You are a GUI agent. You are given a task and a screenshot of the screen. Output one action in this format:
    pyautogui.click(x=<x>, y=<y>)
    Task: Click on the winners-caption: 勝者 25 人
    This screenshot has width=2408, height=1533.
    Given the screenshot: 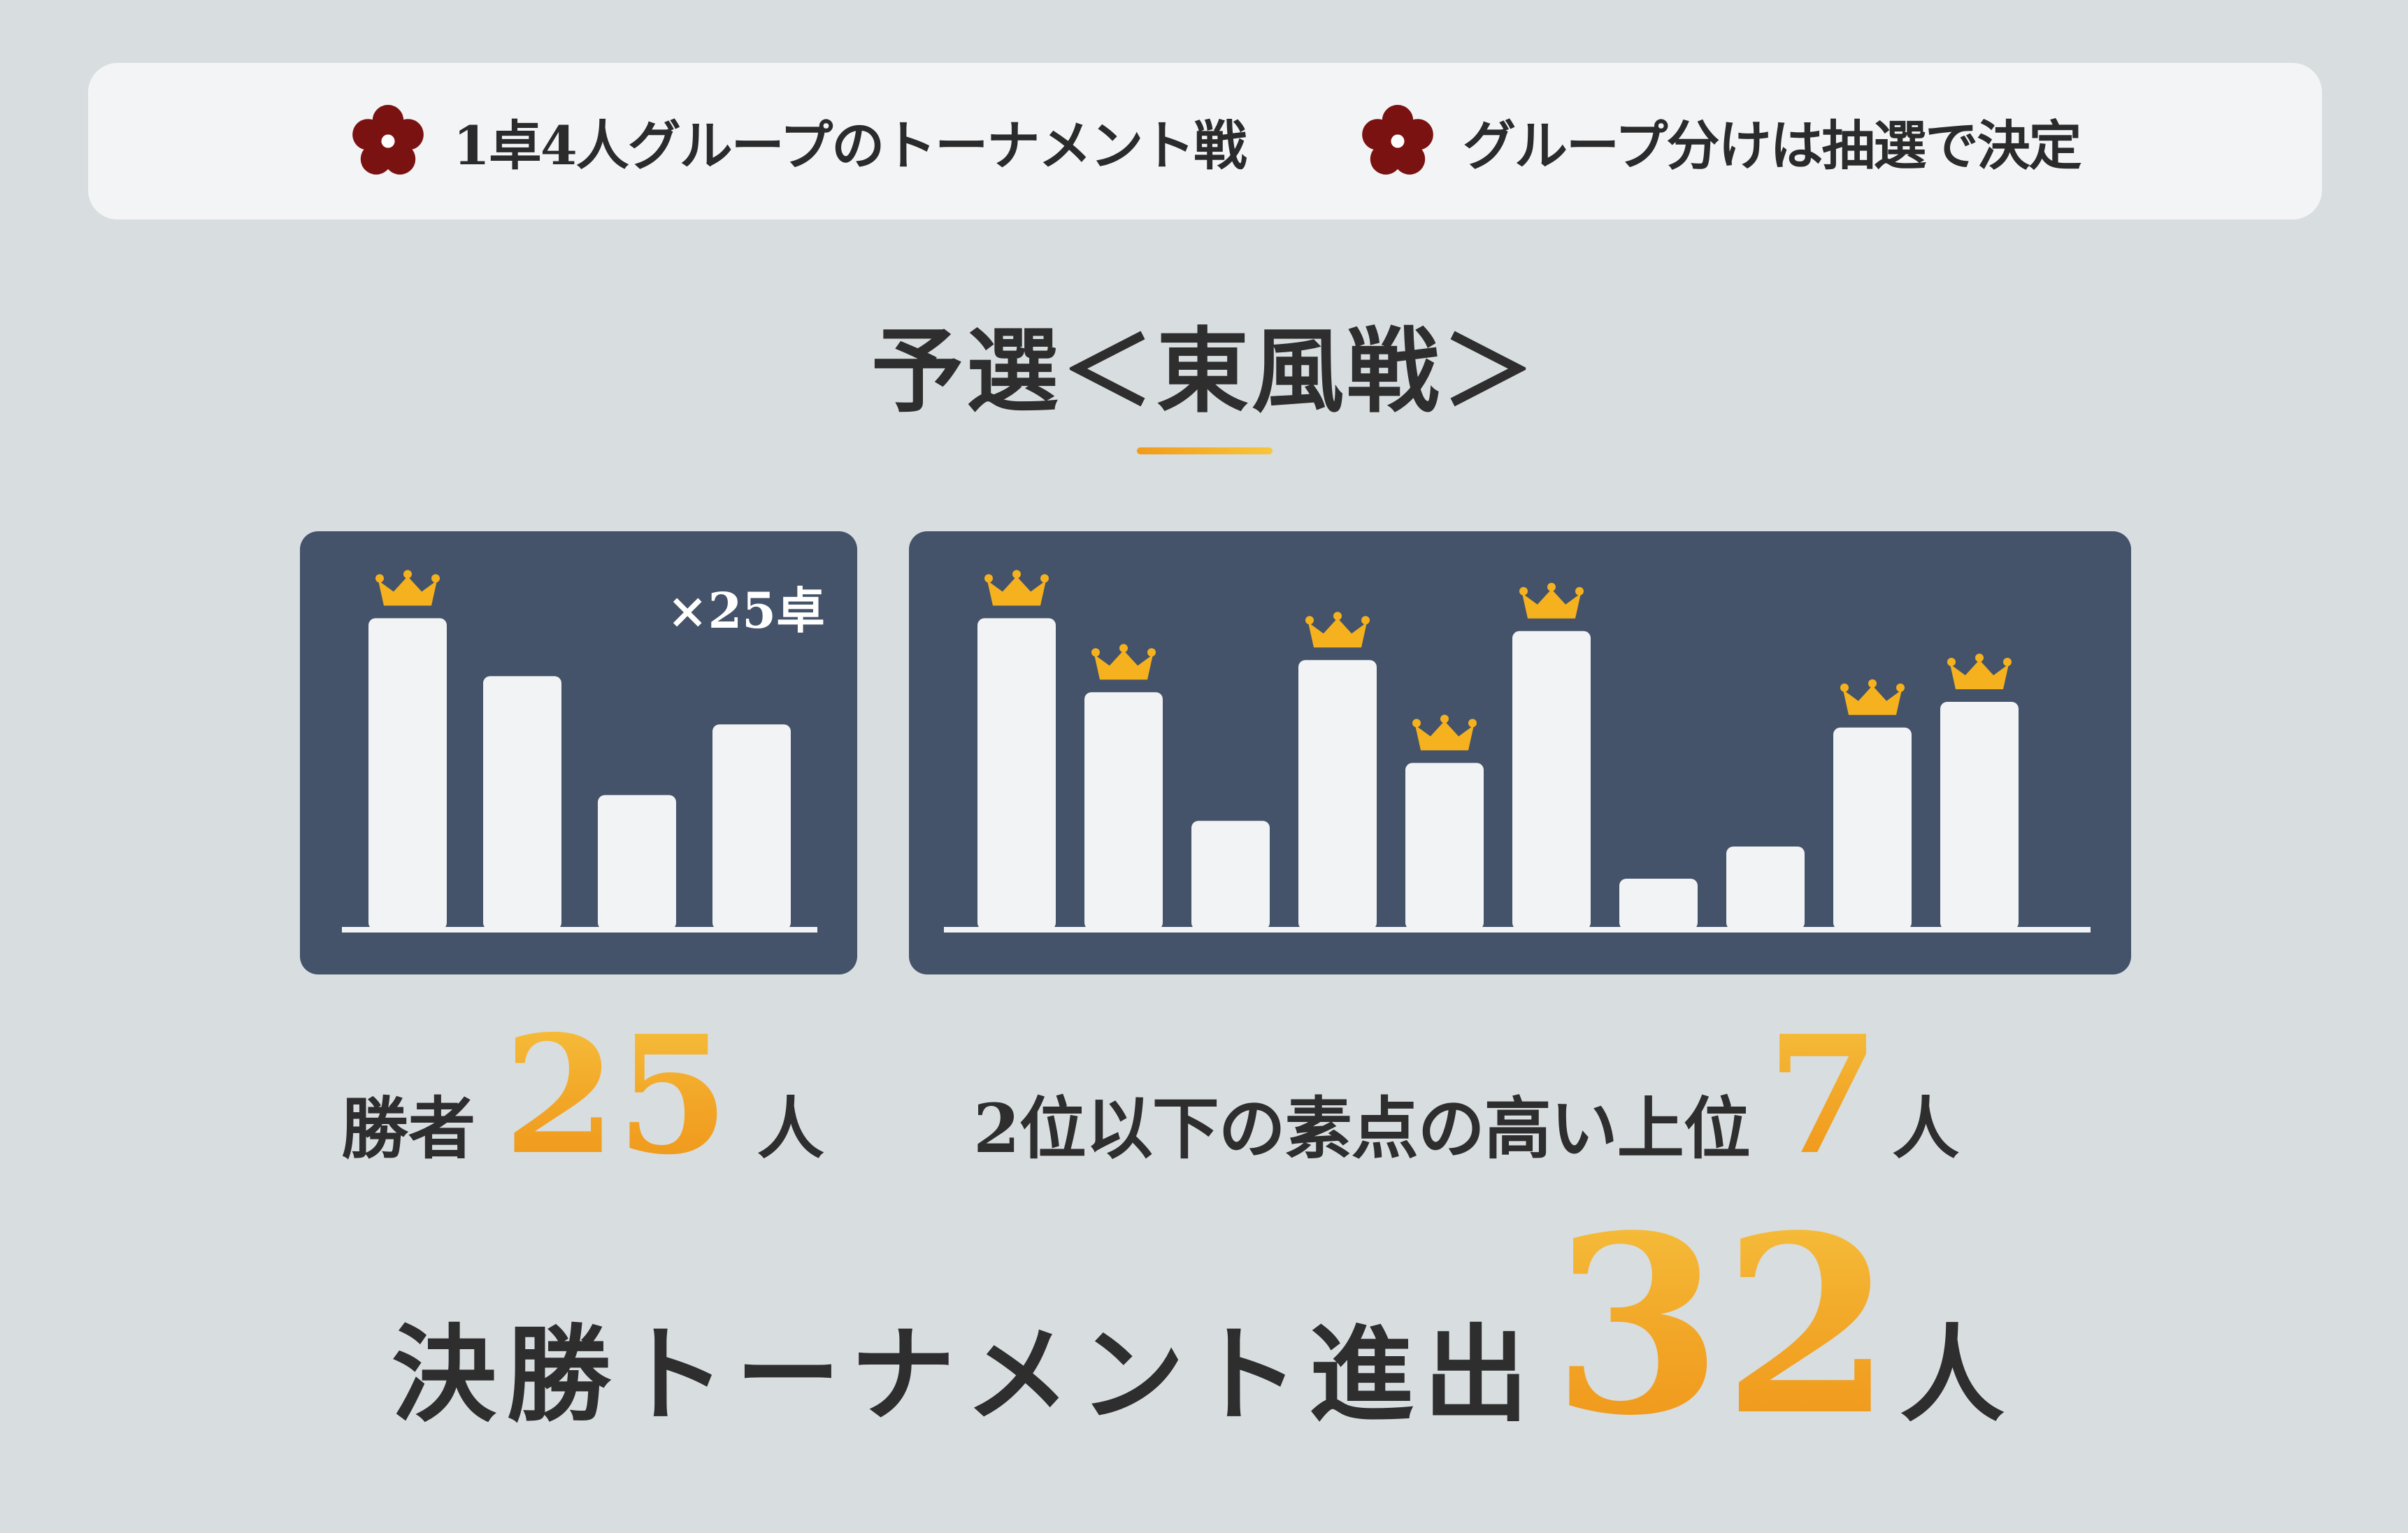 What is the action you would take?
    pyautogui.click(x=582, y=1095)
    